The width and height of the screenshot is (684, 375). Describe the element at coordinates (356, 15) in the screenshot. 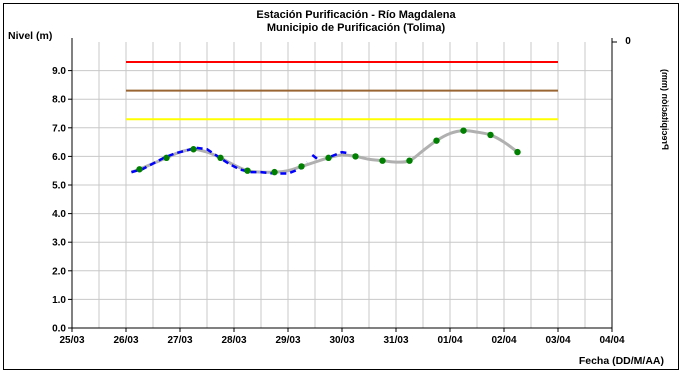

I see `chart-title: Estación Purificación - Río Magdalena` at that location.